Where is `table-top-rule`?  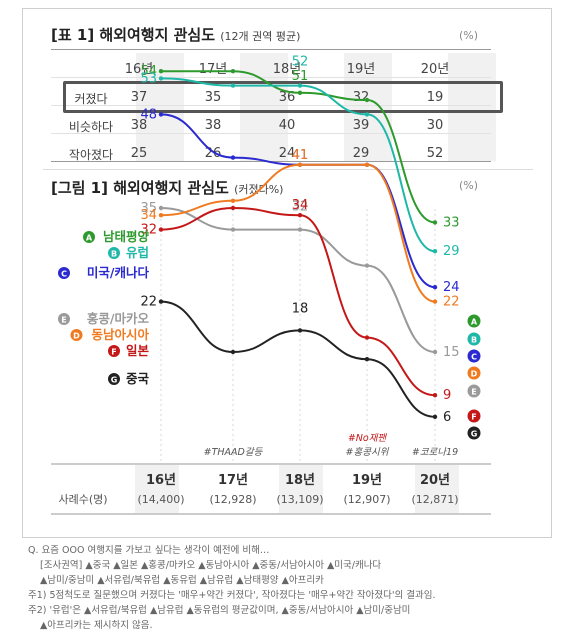 table-top-rule is located at coordinates (271, 49).